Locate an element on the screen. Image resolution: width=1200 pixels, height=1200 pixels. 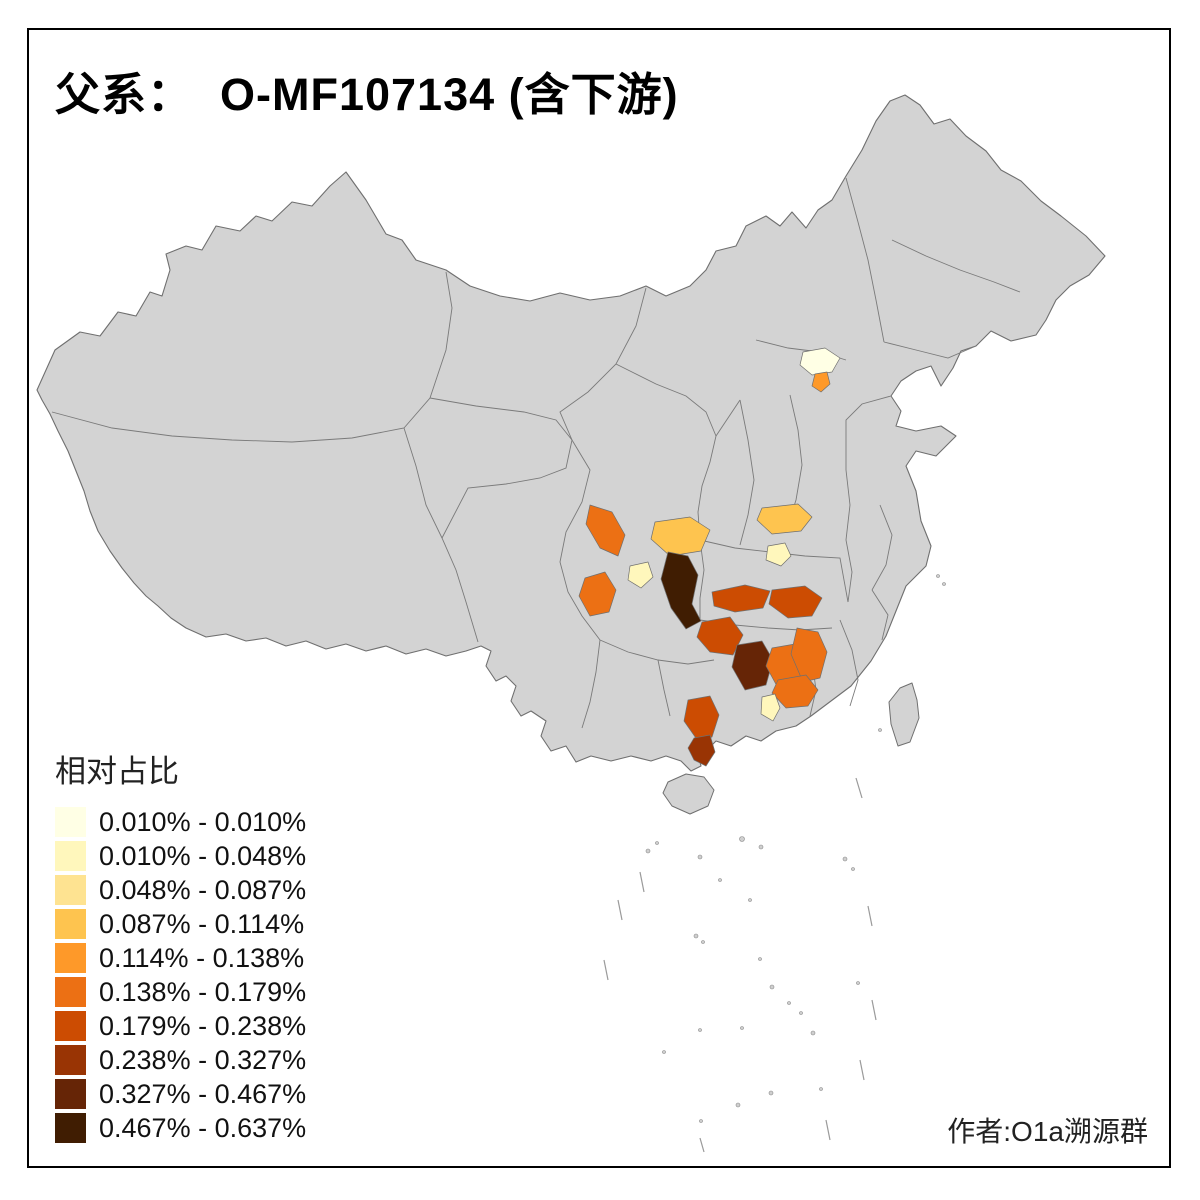
legend-item: 0.048% - 0.087% is located at coordinates (180, 890).